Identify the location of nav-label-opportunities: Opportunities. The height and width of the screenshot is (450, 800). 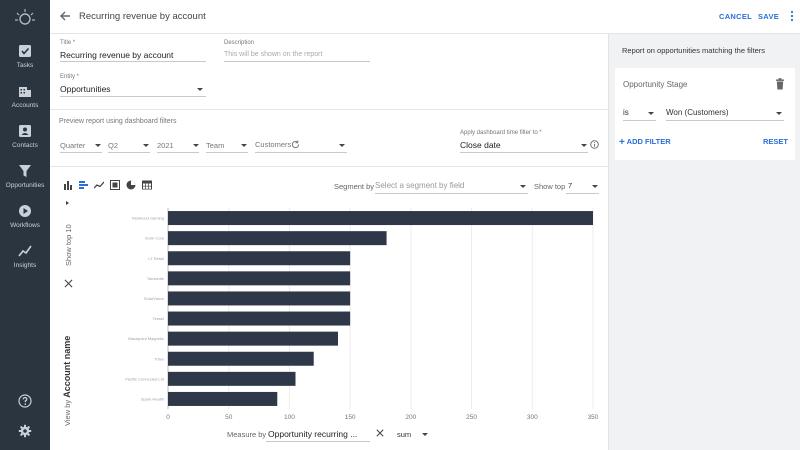
(25, 185).